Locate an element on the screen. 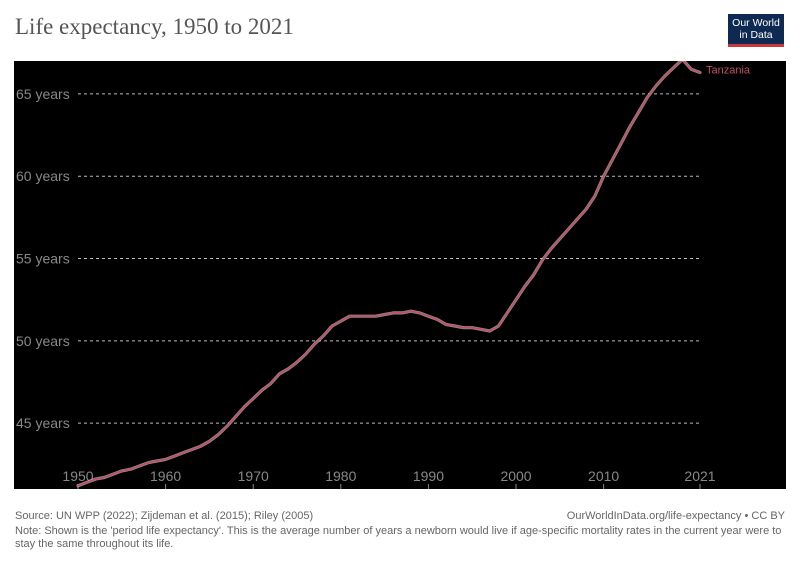  series-labels: Tanzania is located at coordinates (728, 71).